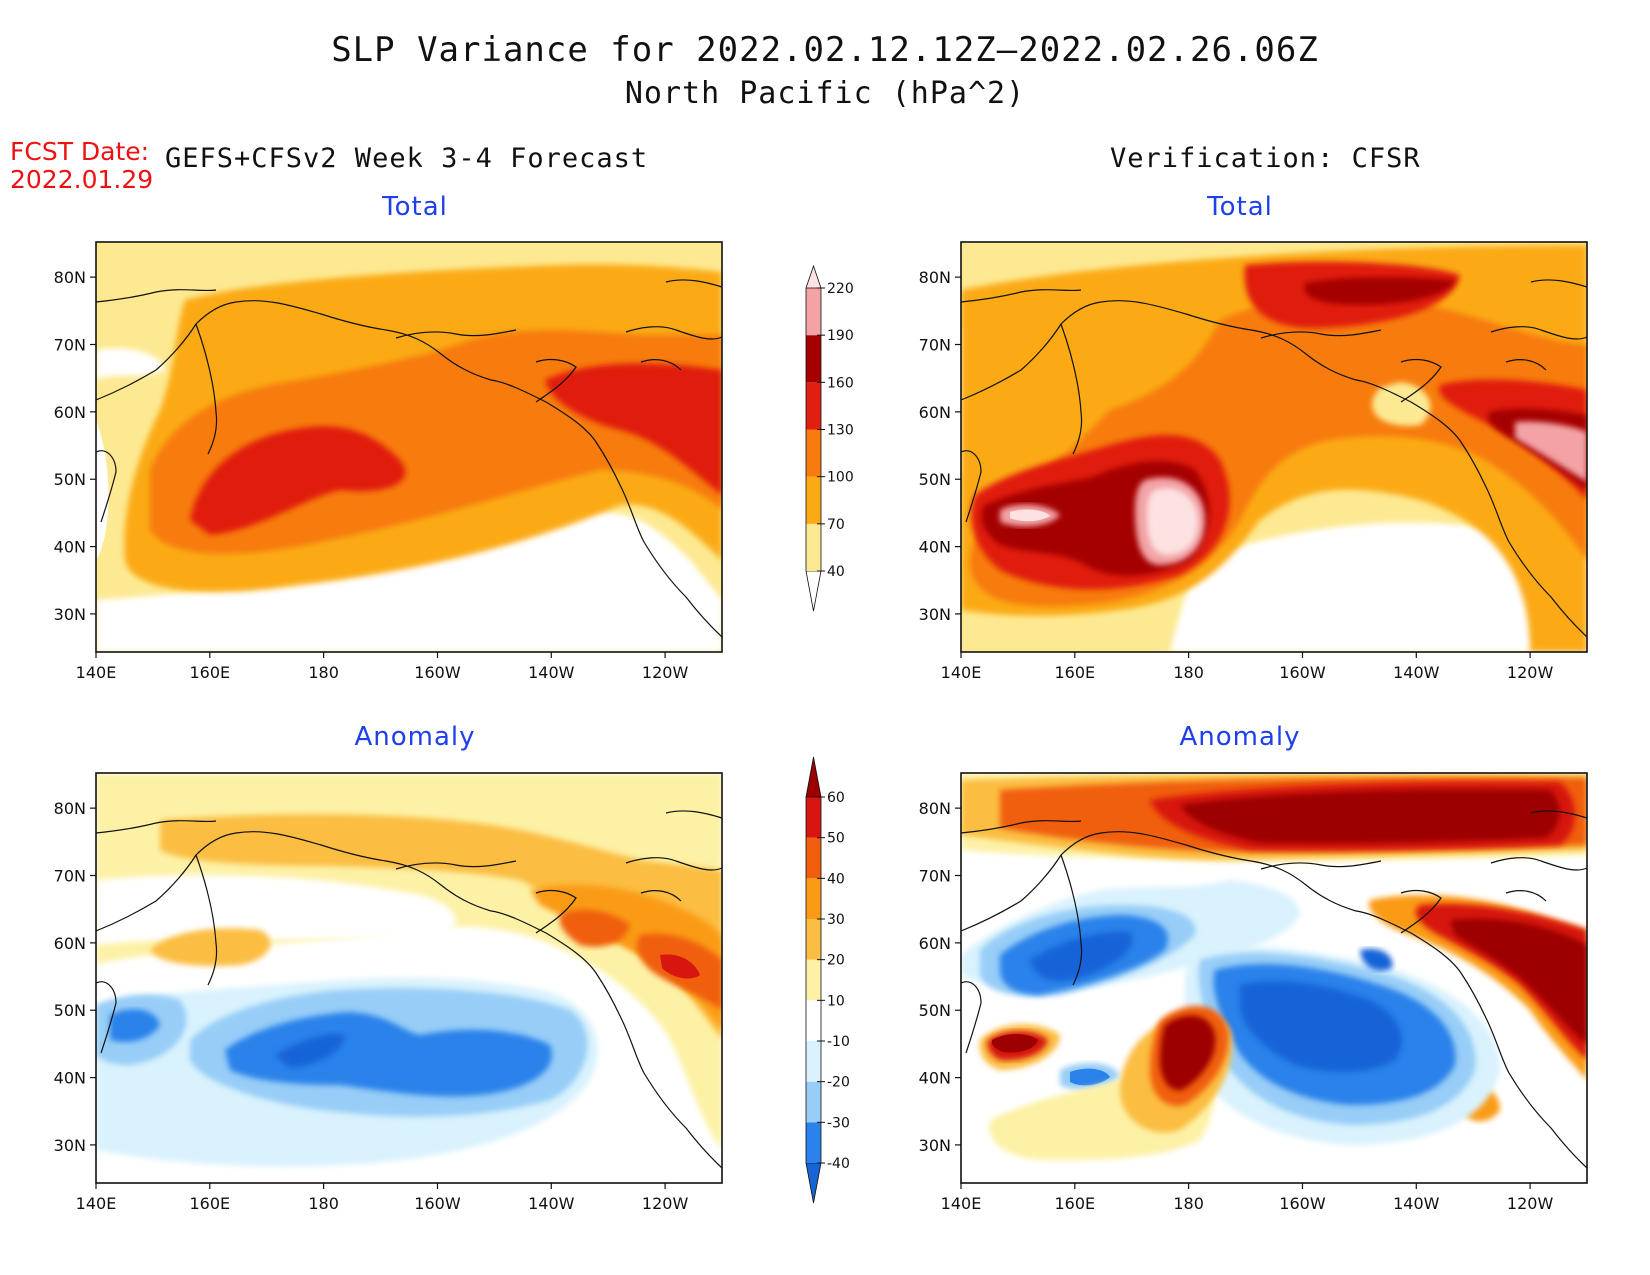 This screenshot has height=1275, width=1650. I want to click on colorbar-level-label: 60, so click(836, 798).